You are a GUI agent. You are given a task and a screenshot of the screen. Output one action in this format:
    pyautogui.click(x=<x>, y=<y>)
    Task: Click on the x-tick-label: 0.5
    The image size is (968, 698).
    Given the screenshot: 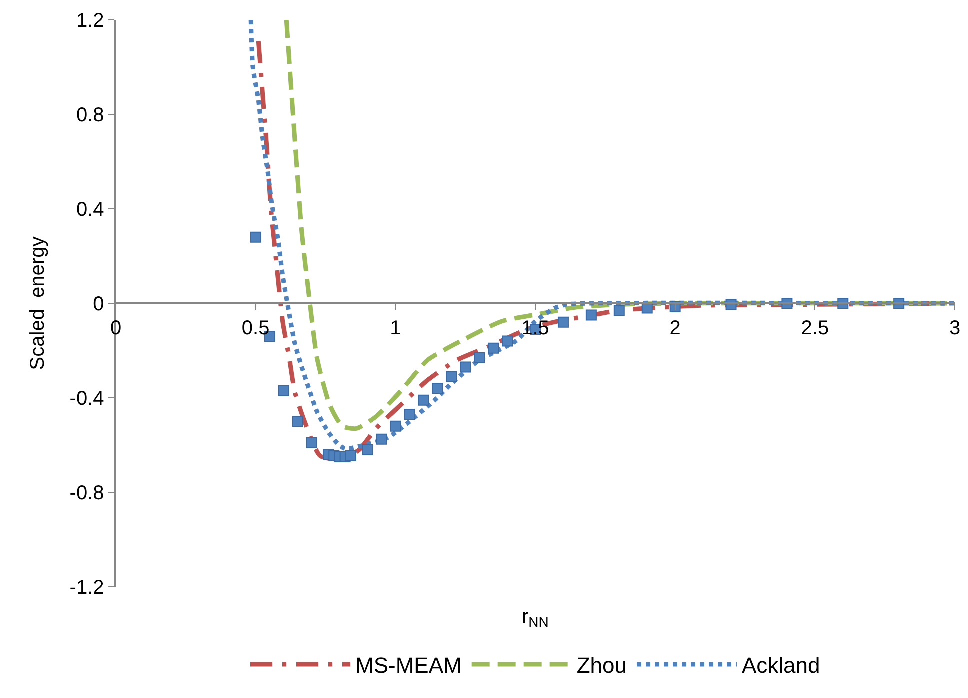 What is the action you would take?
    pyautogui.click(x=256, y=328)
    